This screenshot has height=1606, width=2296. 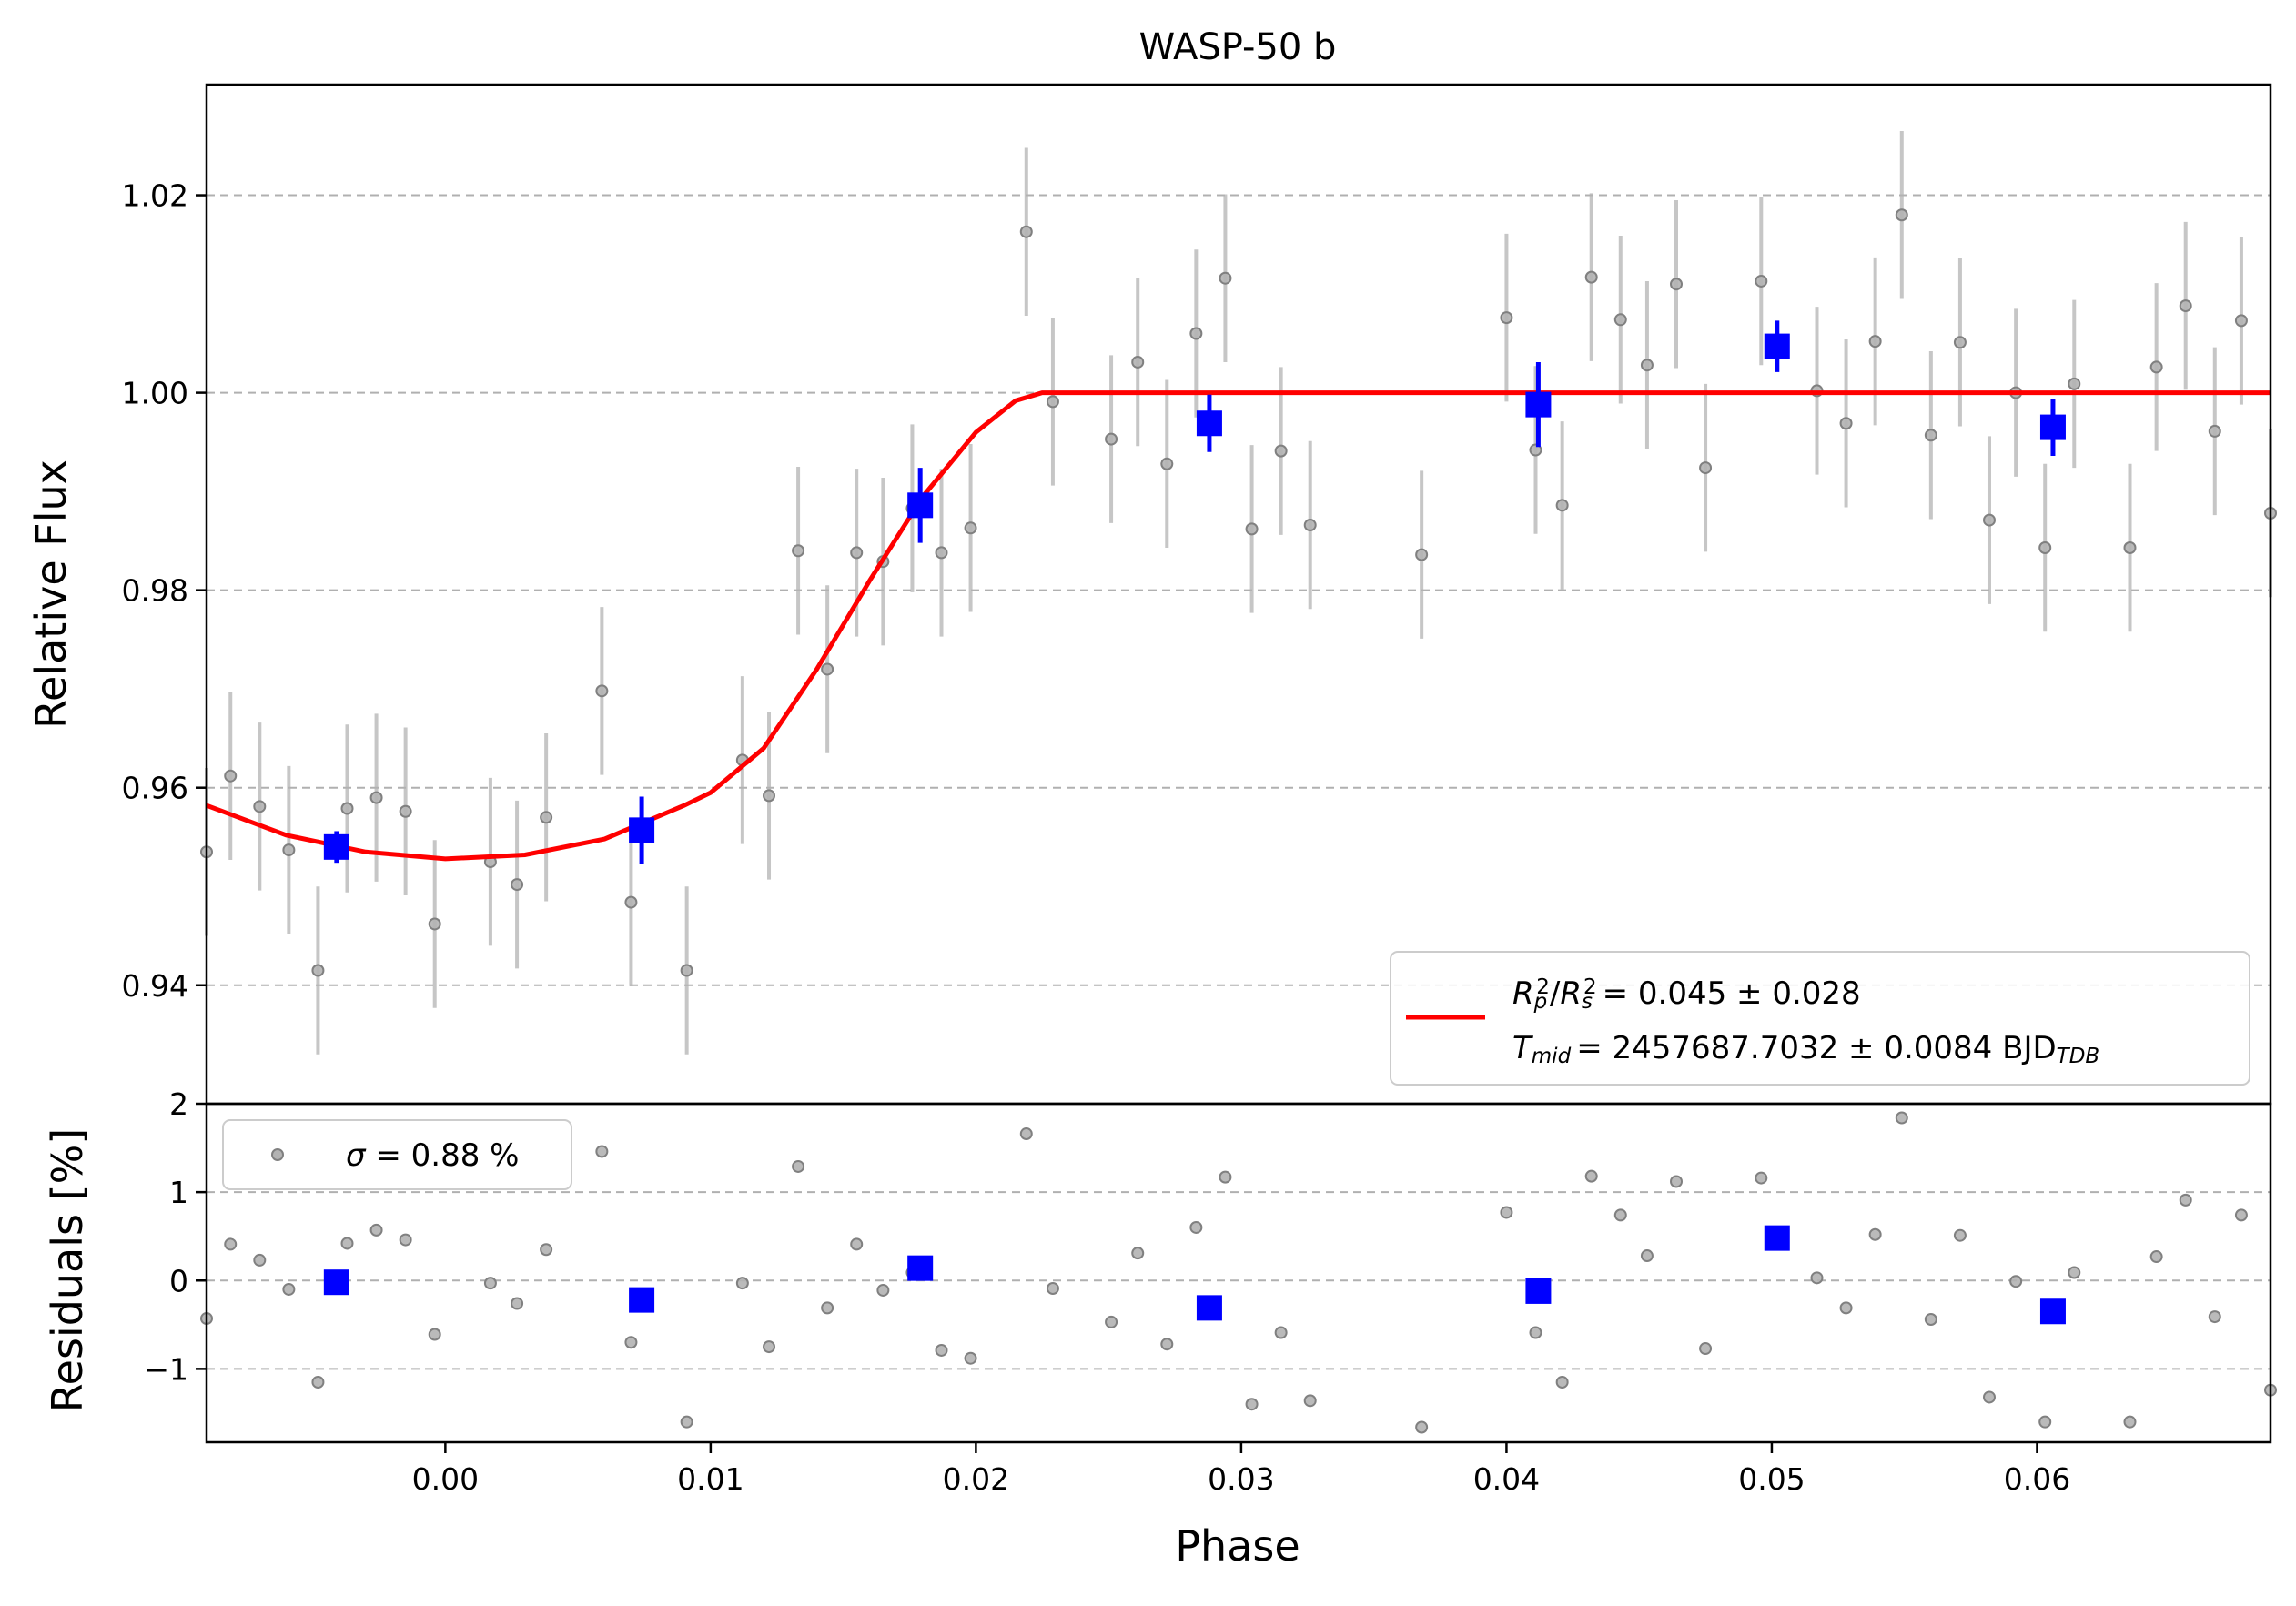 I want to click on top-y-tick-label: 0.96, so click(x=155, y=788).